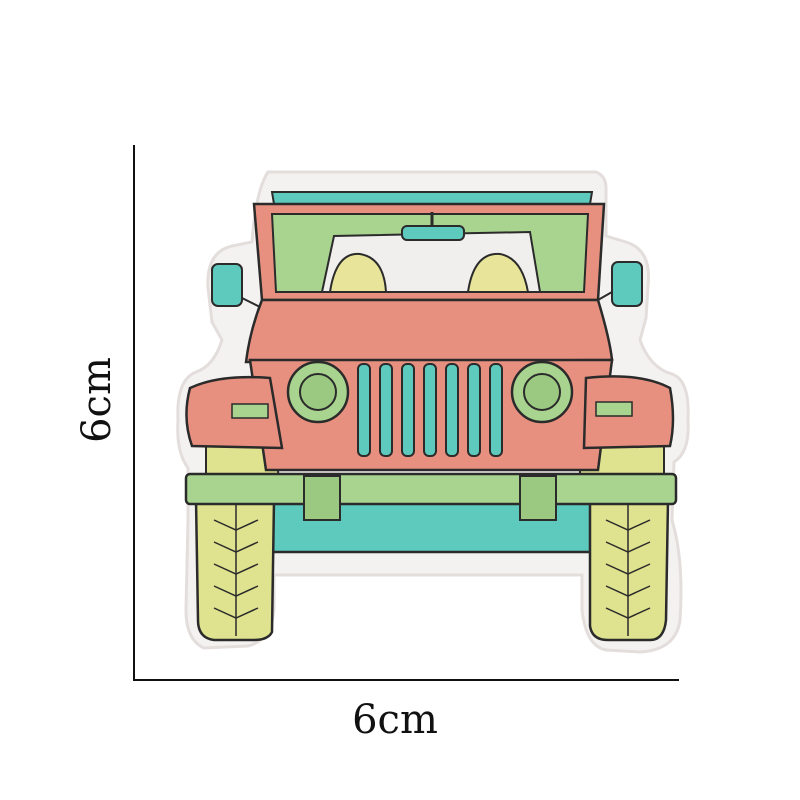  What do you see at coordinates (406, 680) in the screenshot?
I see `width-axis-line` at bounding box center [406, 680].